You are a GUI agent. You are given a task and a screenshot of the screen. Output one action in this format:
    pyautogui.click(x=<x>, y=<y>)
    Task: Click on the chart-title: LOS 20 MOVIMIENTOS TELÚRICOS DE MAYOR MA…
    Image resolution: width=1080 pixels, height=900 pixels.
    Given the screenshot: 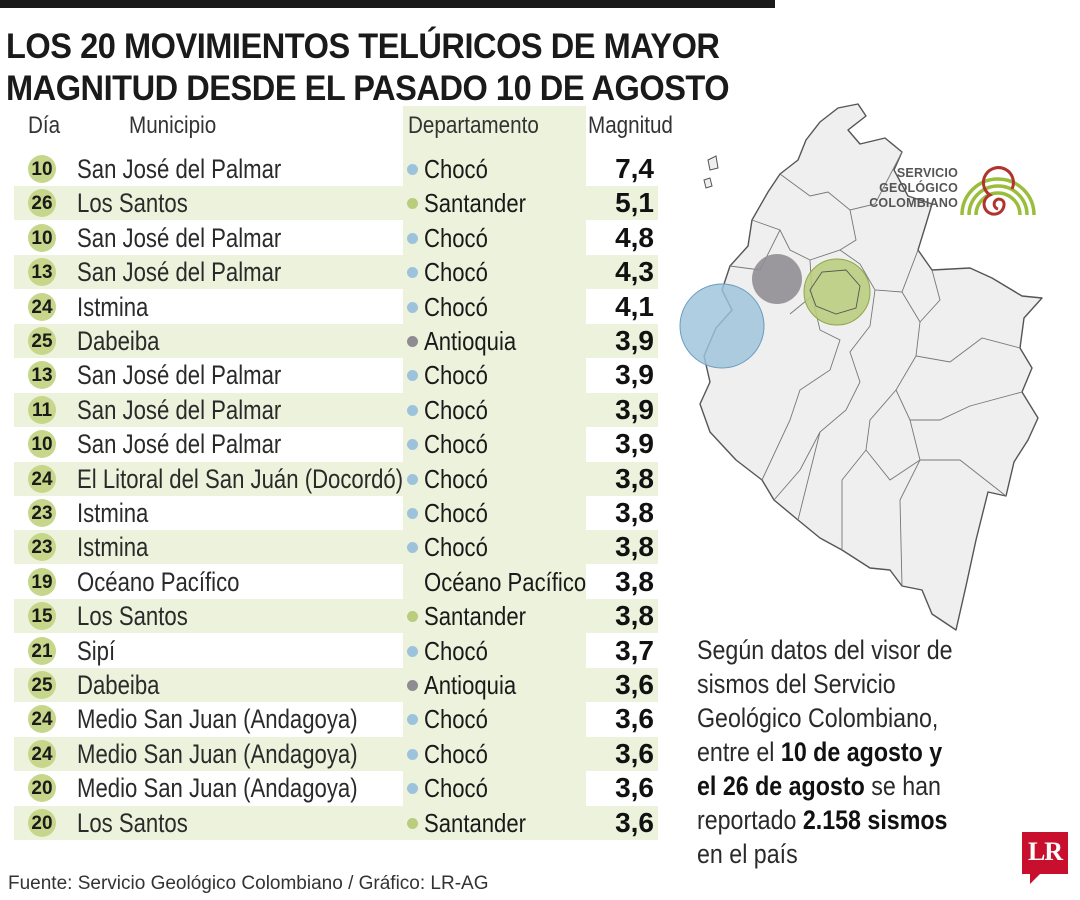 What is the action you would take?
    pyautogui.click(x=378, y=68)
    